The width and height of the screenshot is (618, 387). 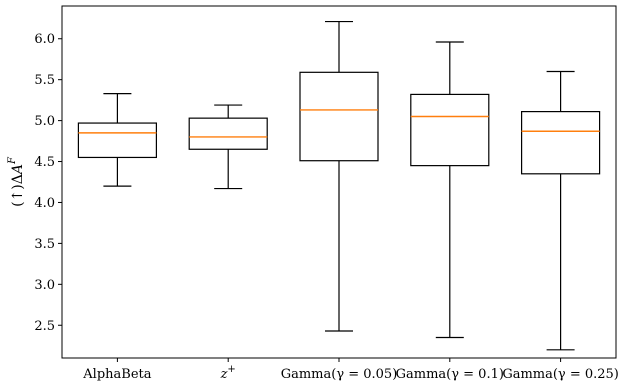 What do you see at coordinates (44, 203) in the screenshot?
I see `y-tick-label: 4.0` at bounding box center [44, 203].